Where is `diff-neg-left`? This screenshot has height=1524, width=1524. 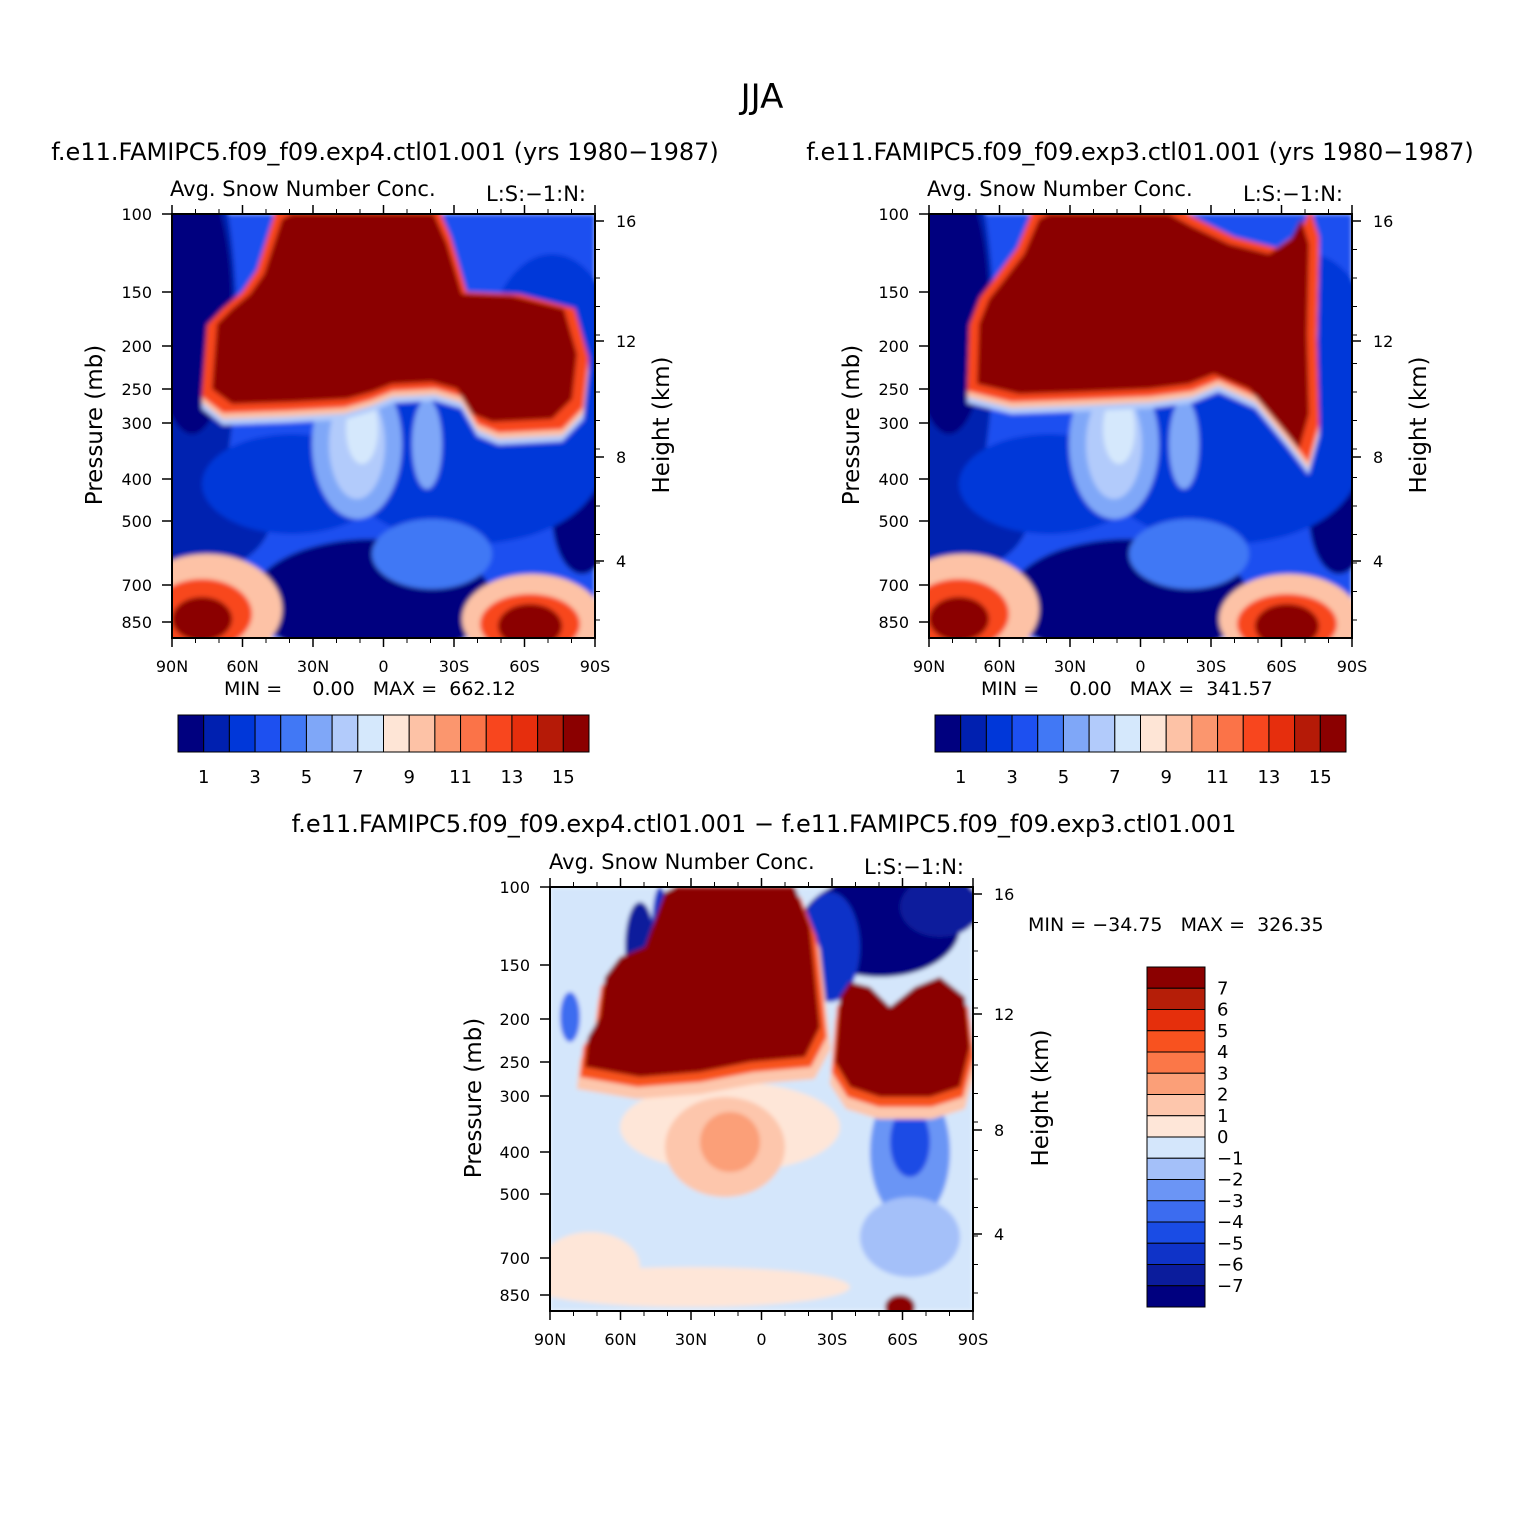 diff-neg-left is located at coordinates (570, 1017).